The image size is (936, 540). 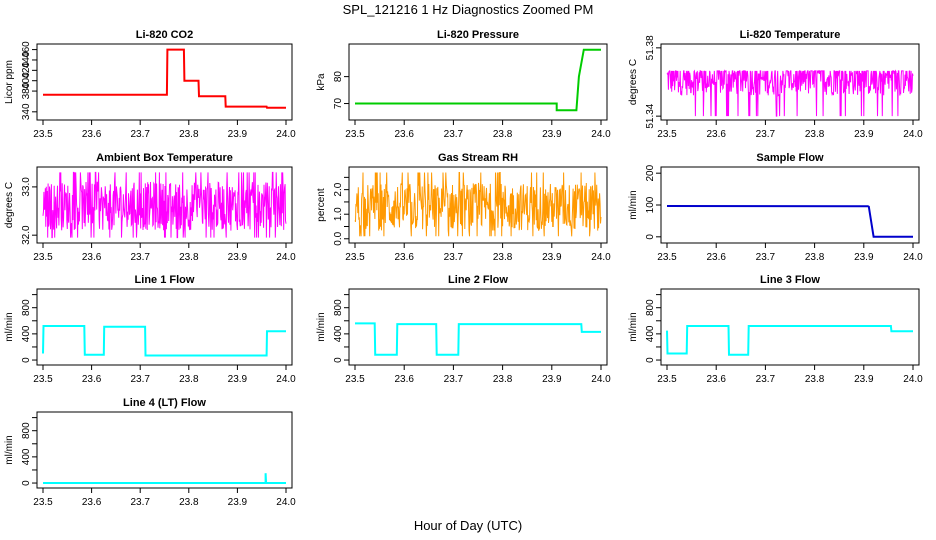 What do you see at coordinates (338, 189) in the screenshot?
I see `y-tick-label: 2.0` at bounding box center [338, 189].